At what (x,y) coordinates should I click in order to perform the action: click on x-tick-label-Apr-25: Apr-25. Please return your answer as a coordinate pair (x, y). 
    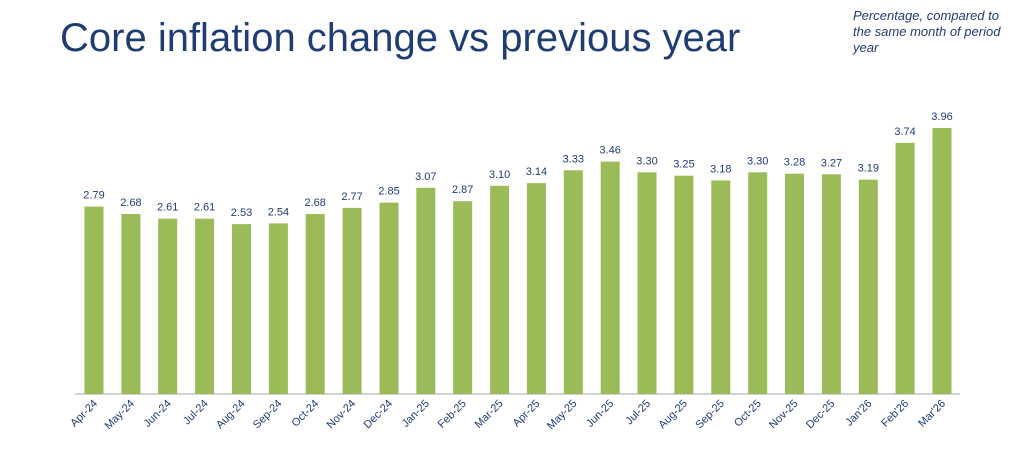
    Looking at the image, I should click on (527, 414).